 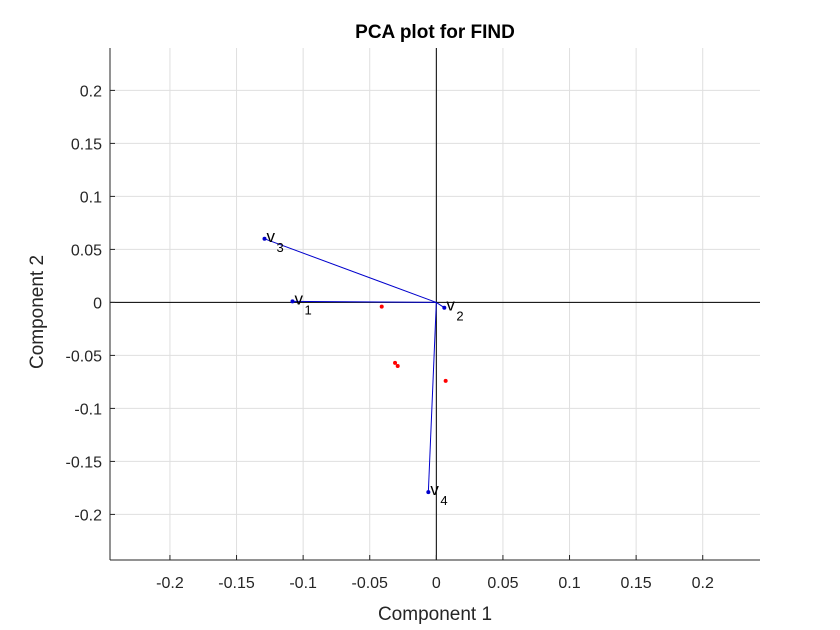 I want to click on y-tick-label: -0.05, so click(x=84, y=356).